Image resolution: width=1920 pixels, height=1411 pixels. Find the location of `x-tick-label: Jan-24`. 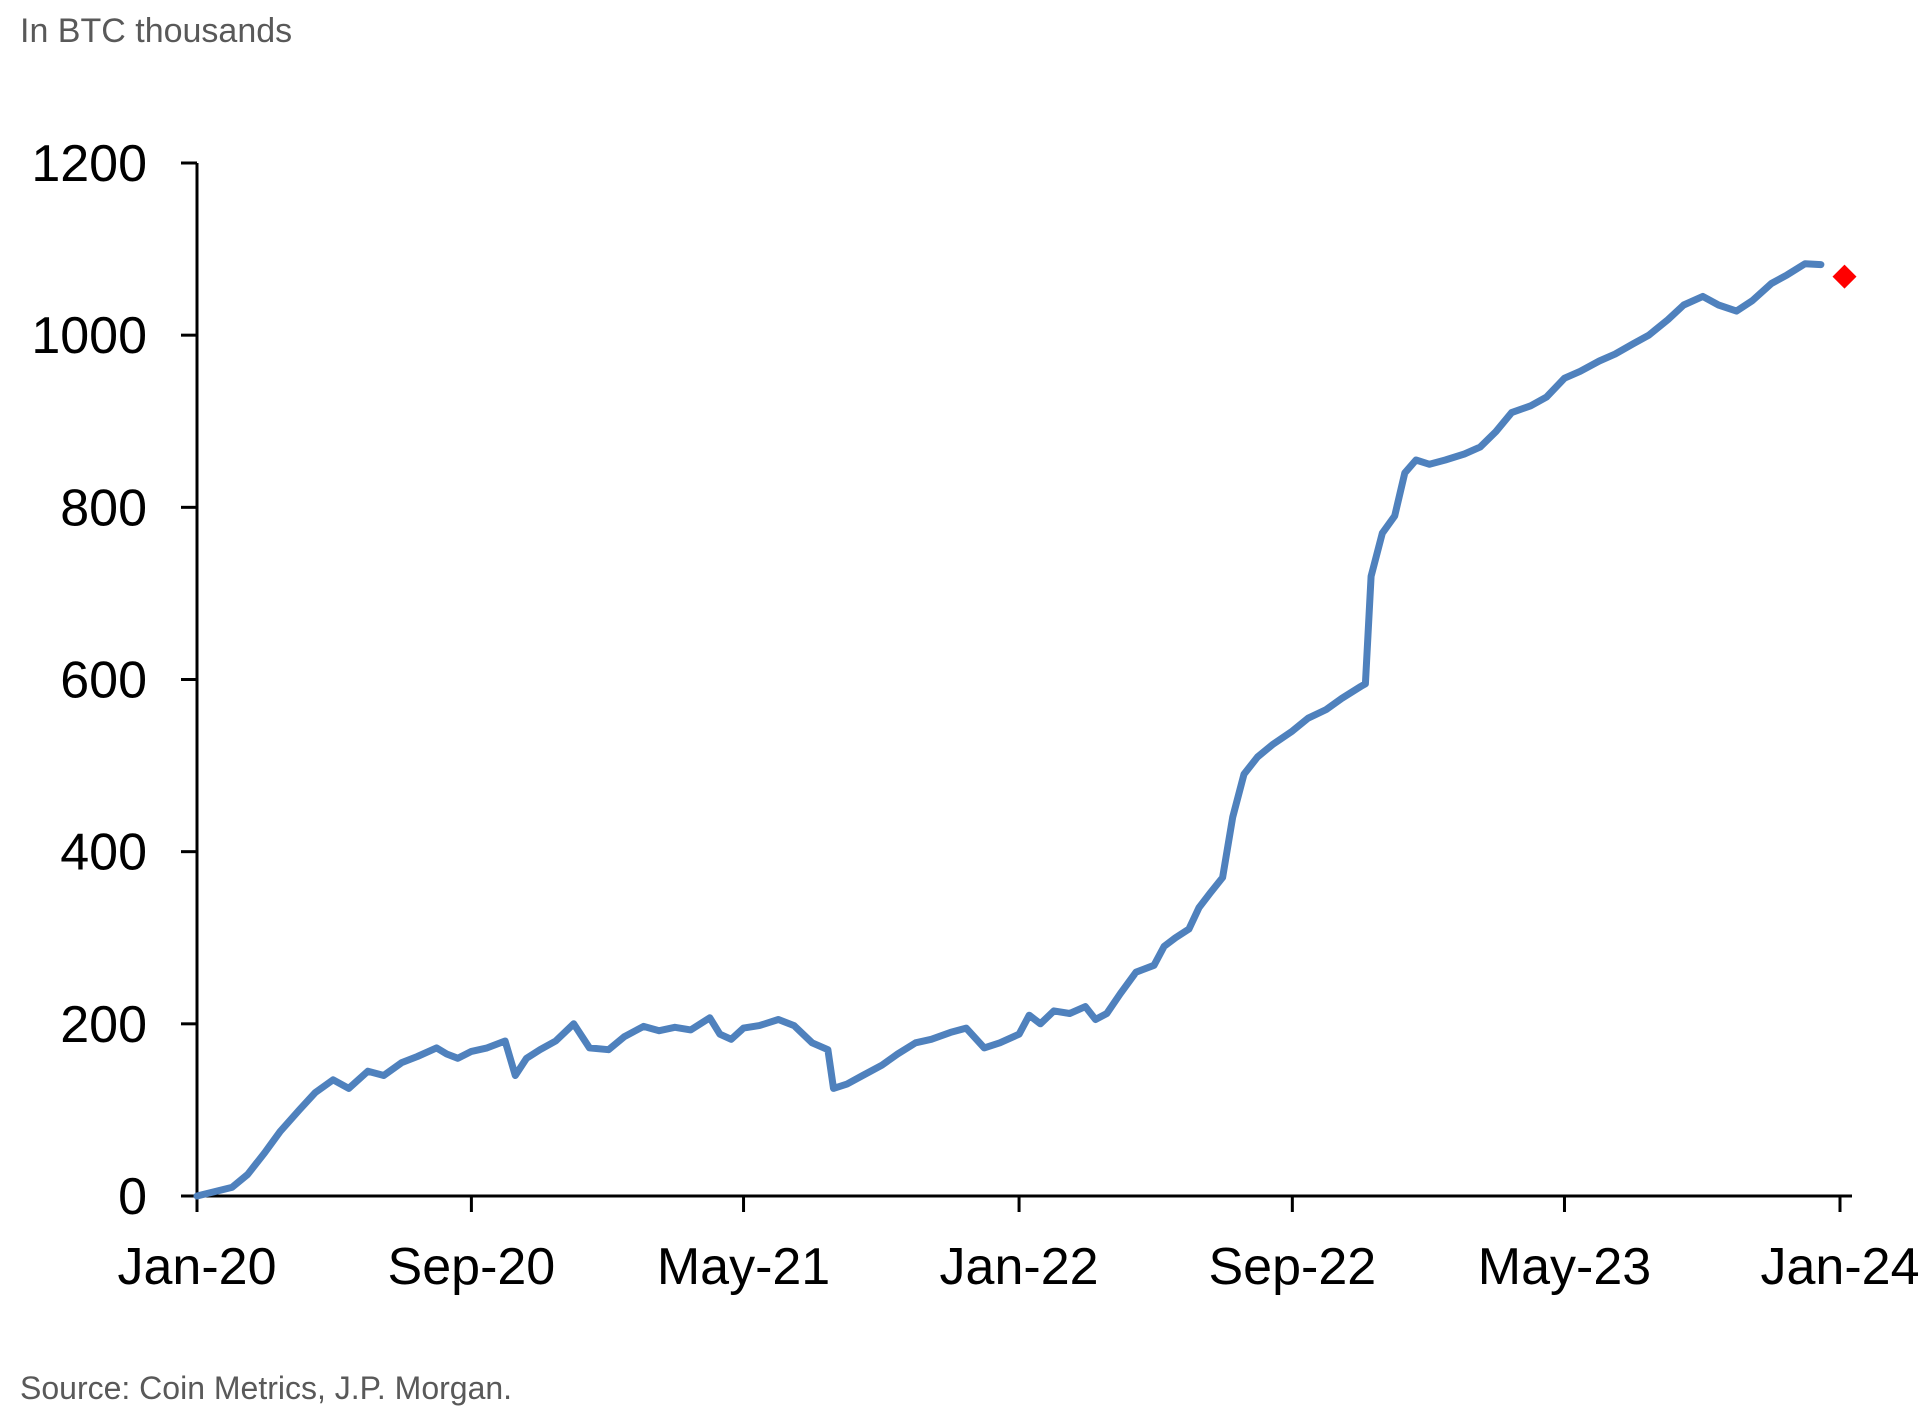

x-tick-label: Jan-24 is located at coordinates (1840, 1267).